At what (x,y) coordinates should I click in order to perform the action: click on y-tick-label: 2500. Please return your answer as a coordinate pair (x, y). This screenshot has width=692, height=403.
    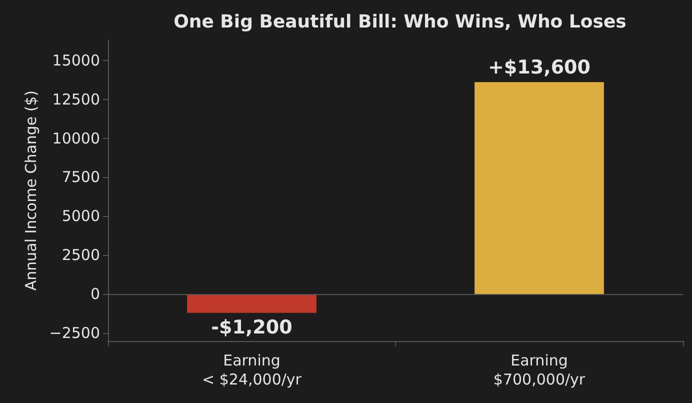
    Looking at the image, I should click on (81, 255).